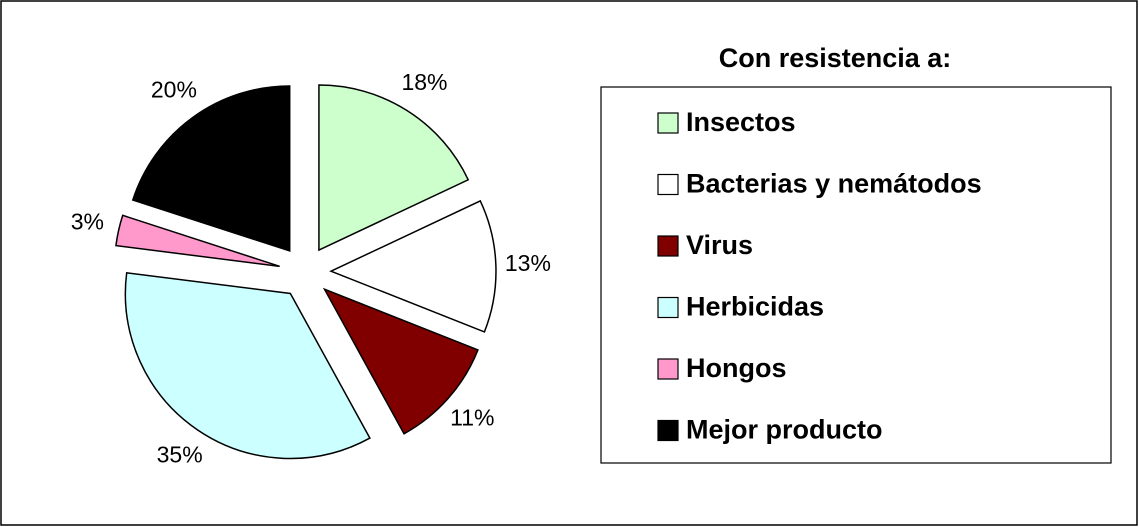 This screenshot has height=527, width=1139. I want to click on data-label: 13%, so click(528, 263).